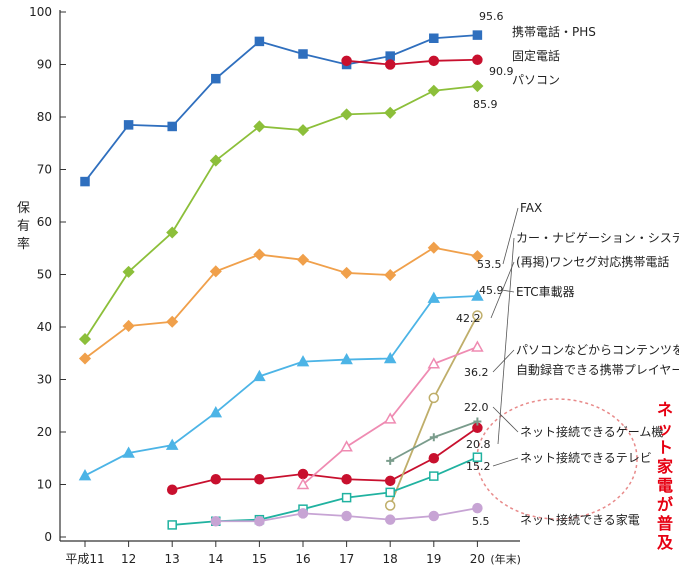 This screenshot has width=679, height=573. Describe the element at coordinates (215, 559) in the screenshot. I see `x-tick-label: 14` at that location.